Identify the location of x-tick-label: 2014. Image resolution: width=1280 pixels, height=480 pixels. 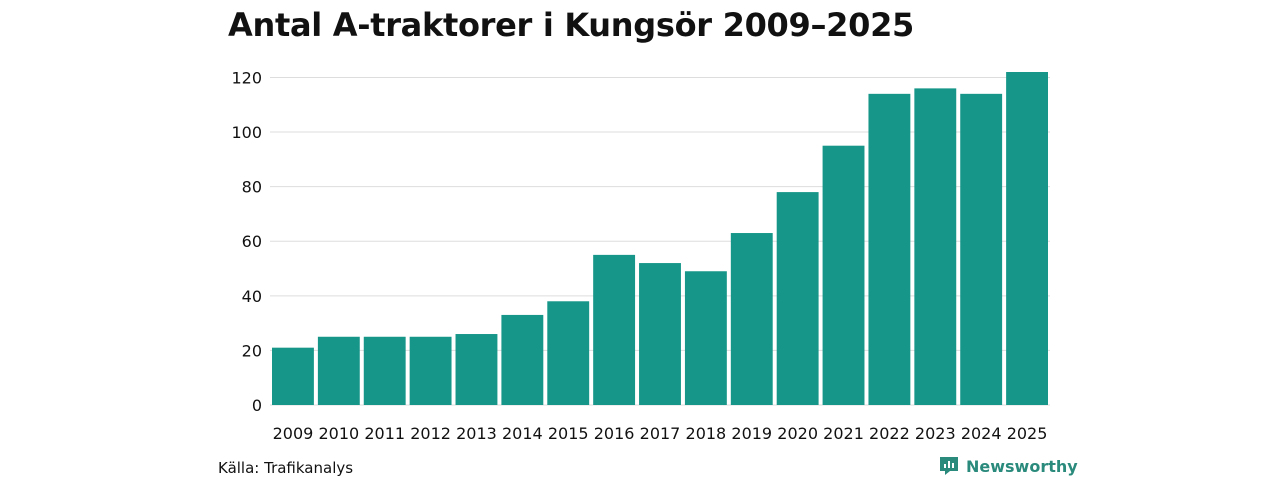
(522, 433).